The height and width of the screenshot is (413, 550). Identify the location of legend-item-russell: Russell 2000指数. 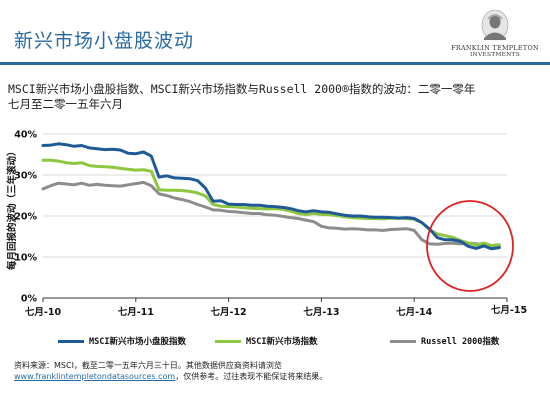
(444, 341).